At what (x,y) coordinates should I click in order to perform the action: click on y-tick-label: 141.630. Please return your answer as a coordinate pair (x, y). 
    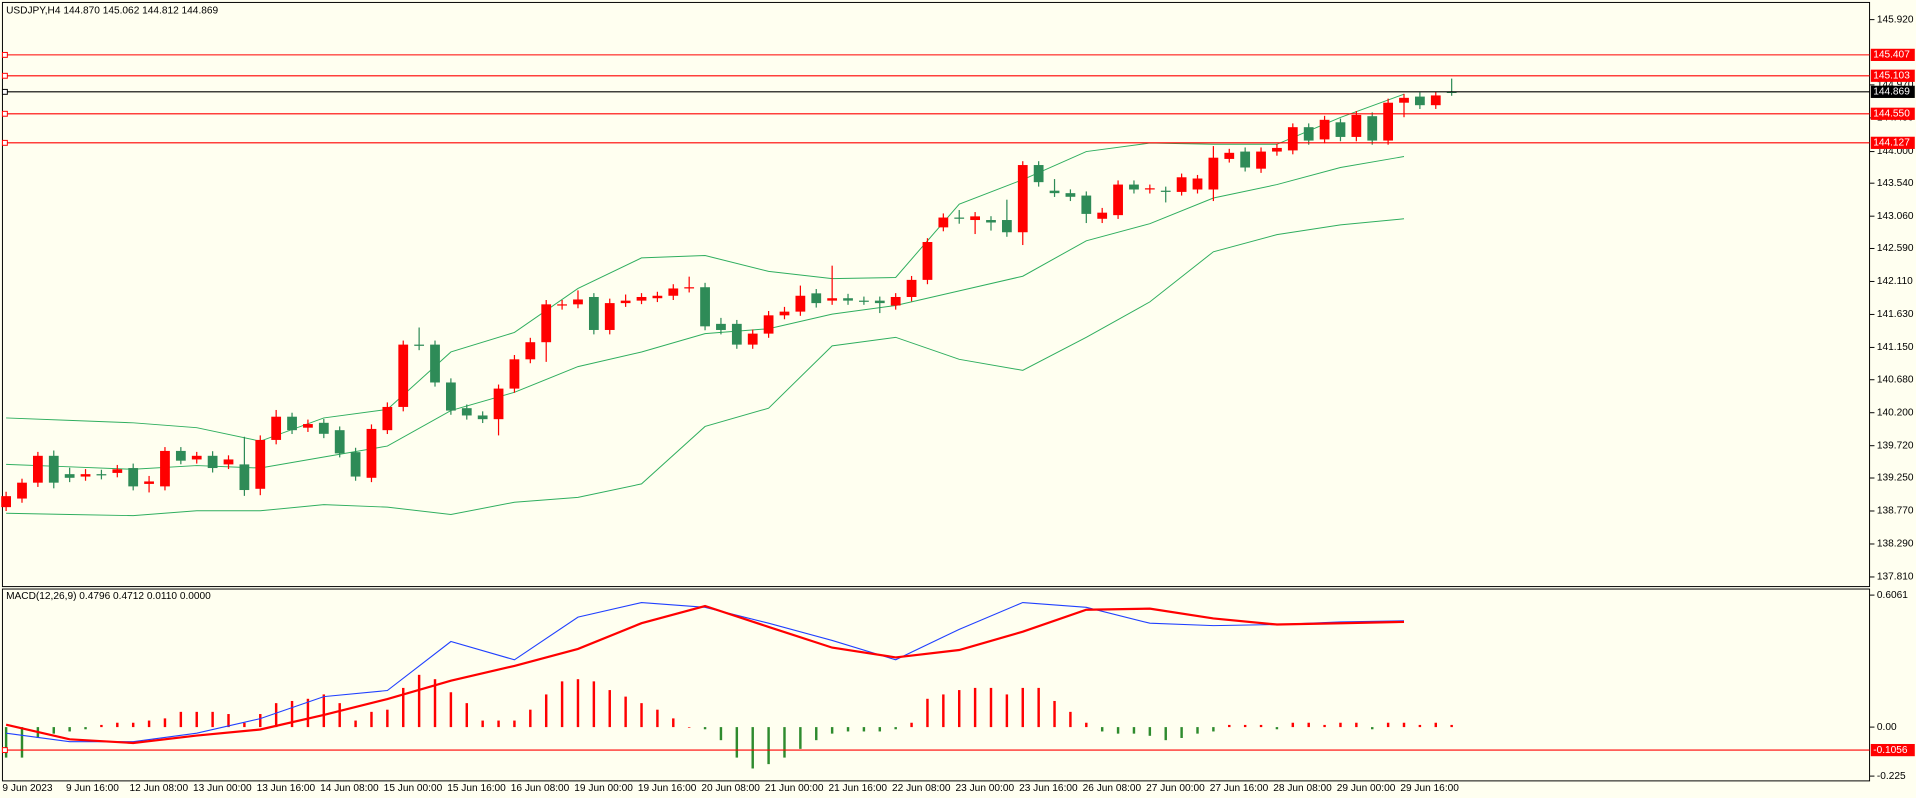
    Looking at the image, I should click on (1895, 314).